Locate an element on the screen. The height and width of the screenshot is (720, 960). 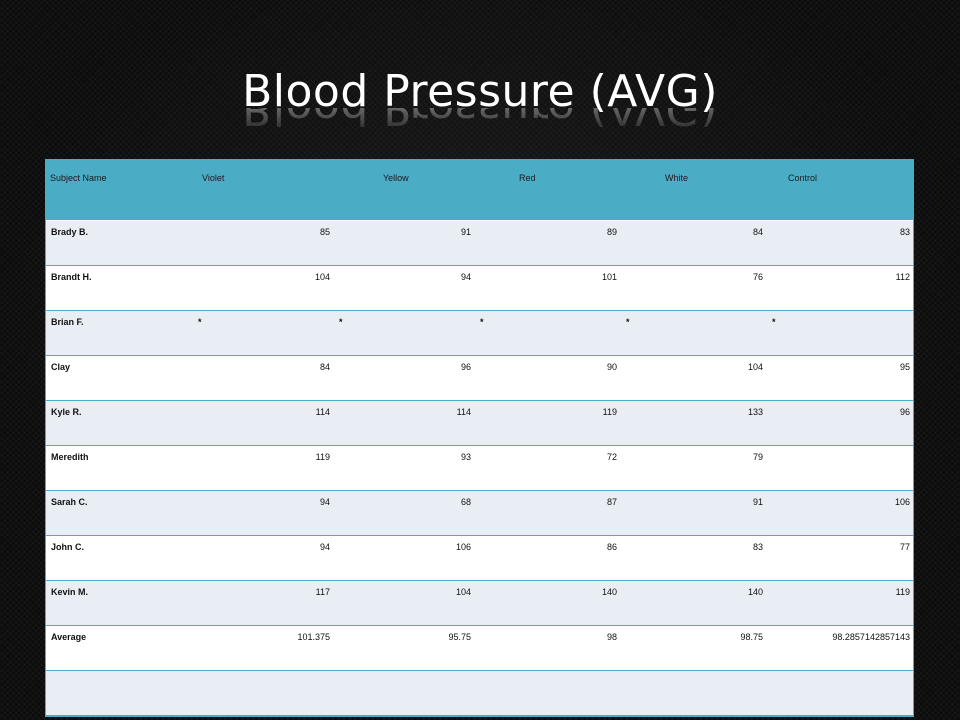
red-cell: 101 is located at coordinates (547, 288).